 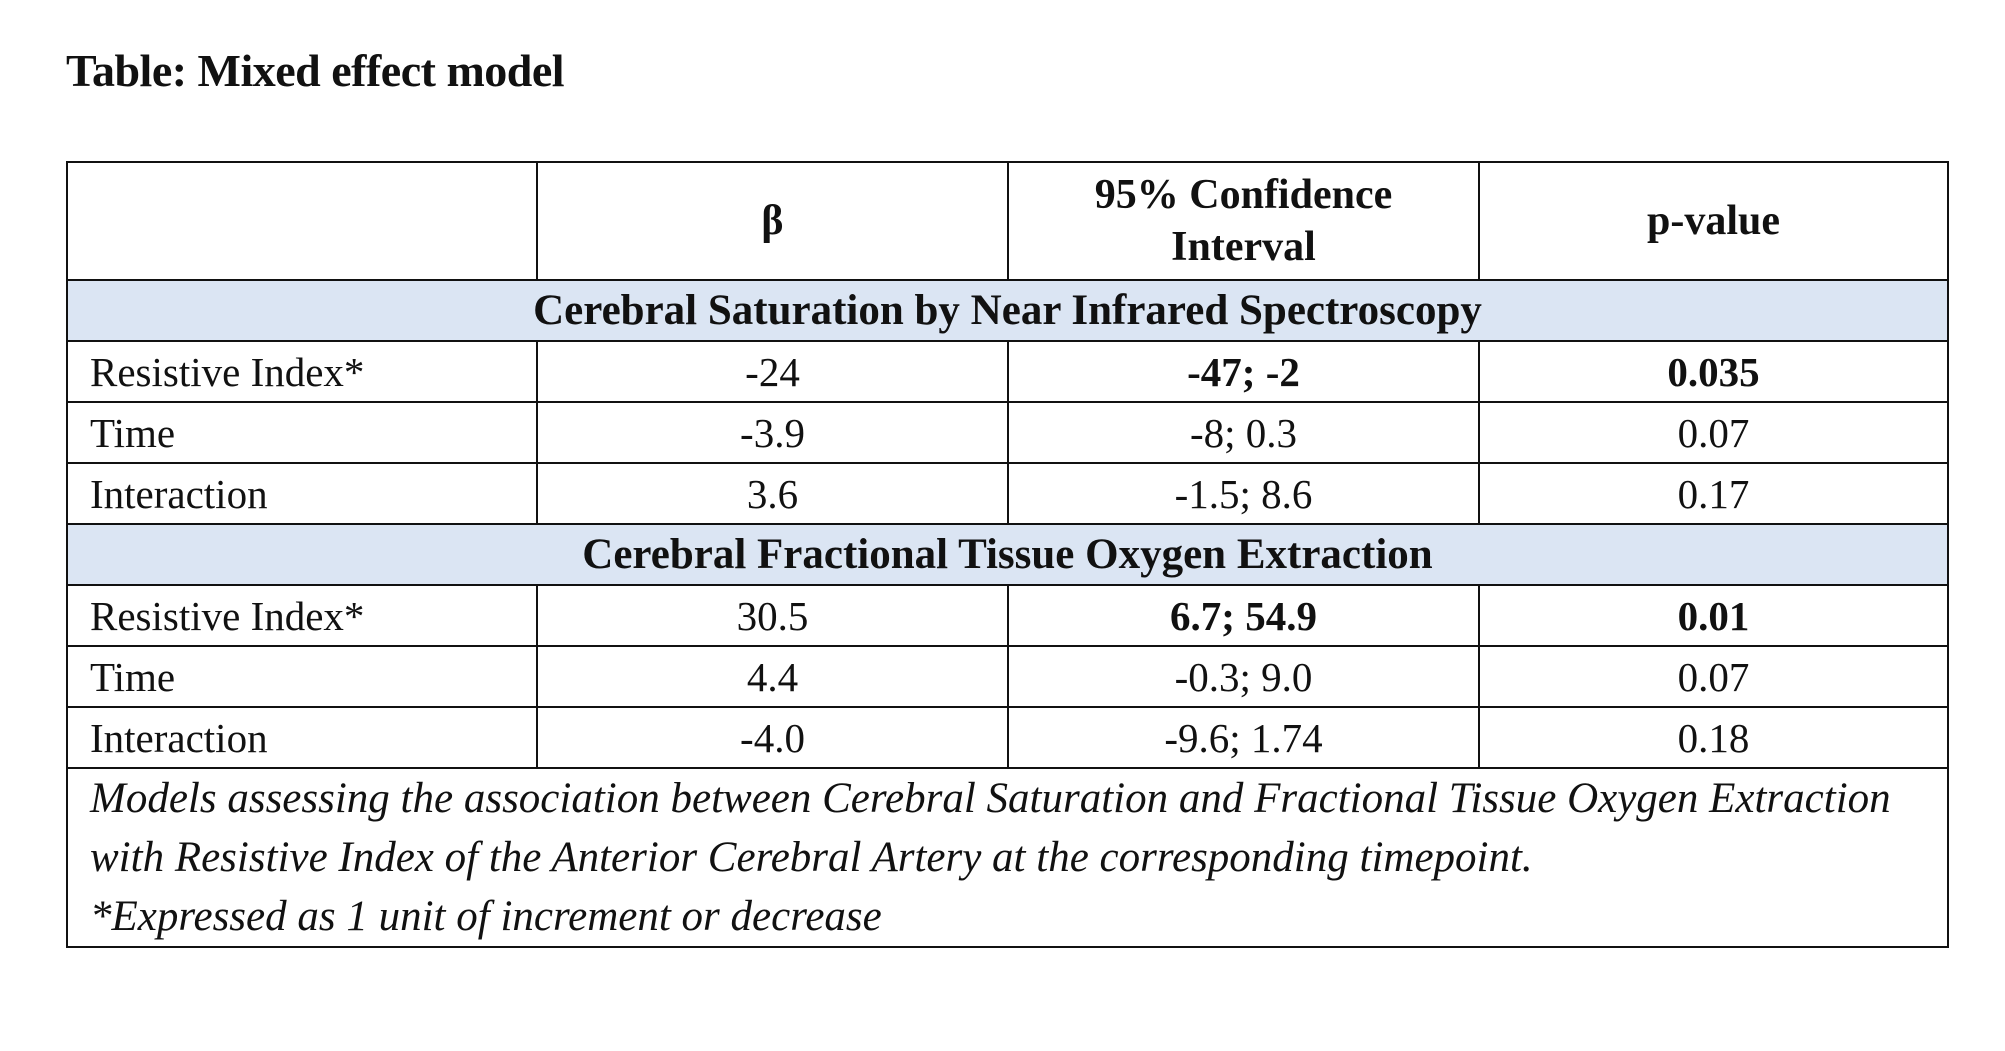 I want to click on ci-cell: -0.3; 9.0, so click(x=1243, y=676).